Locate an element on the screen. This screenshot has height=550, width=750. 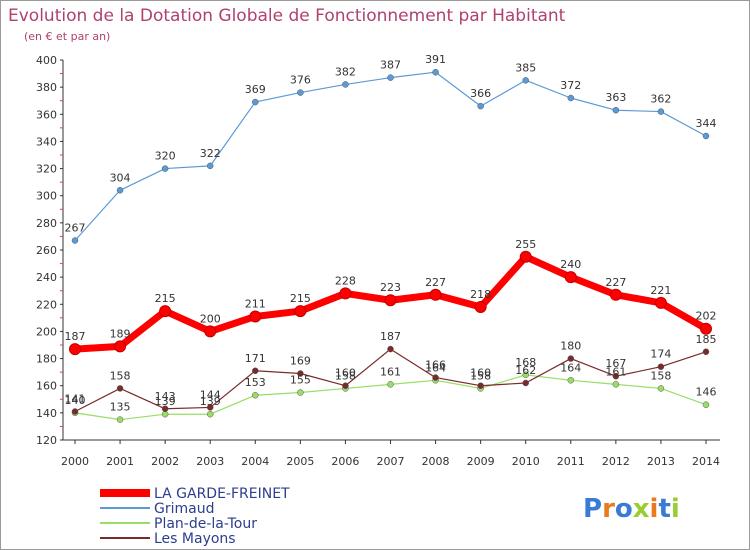
data-label-les-mayons: 171 is located at coordinates (255, 358).